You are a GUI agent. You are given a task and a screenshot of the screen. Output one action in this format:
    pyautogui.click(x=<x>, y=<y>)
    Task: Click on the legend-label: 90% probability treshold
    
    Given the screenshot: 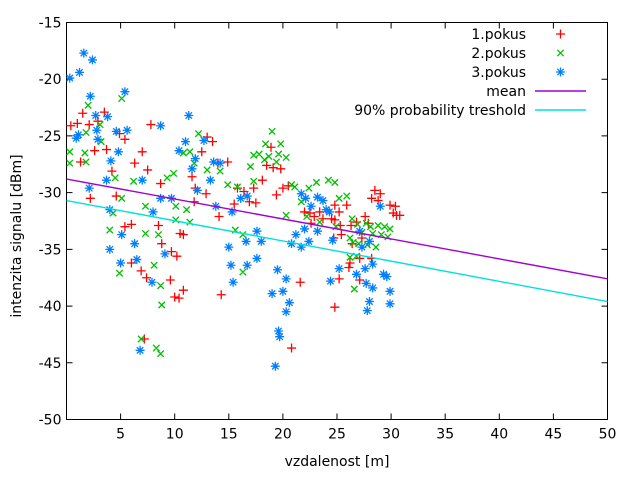 What is the action you would take?
    pyautogui.click(x=440, y=111)
    